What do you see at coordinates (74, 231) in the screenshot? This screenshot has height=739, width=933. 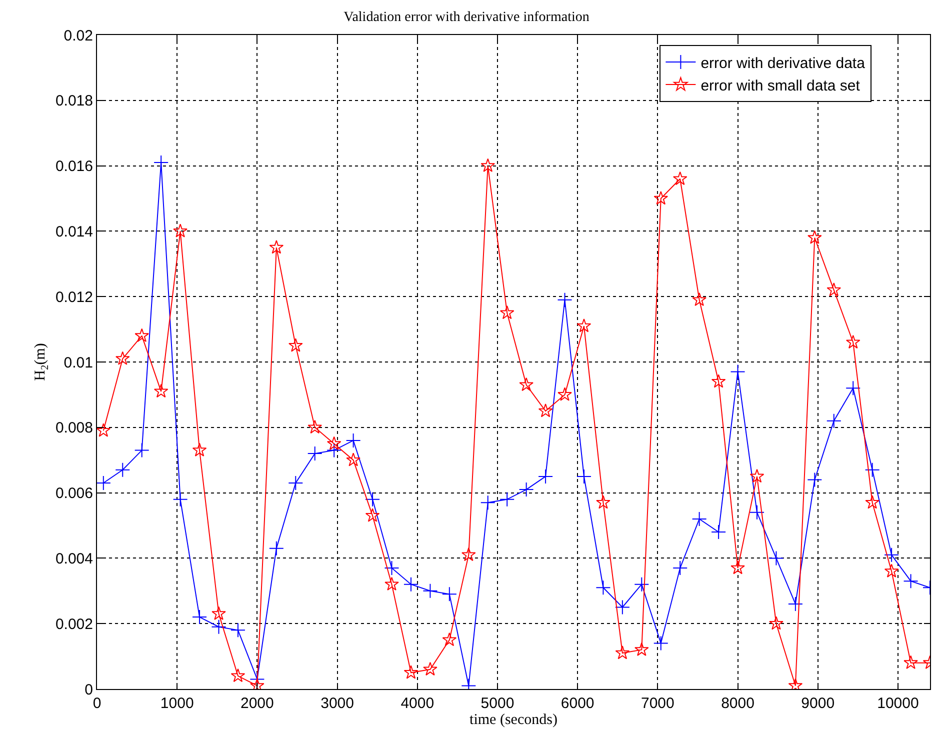 I see `y-tick-label: 0.014` at bounding box center [74, 231].